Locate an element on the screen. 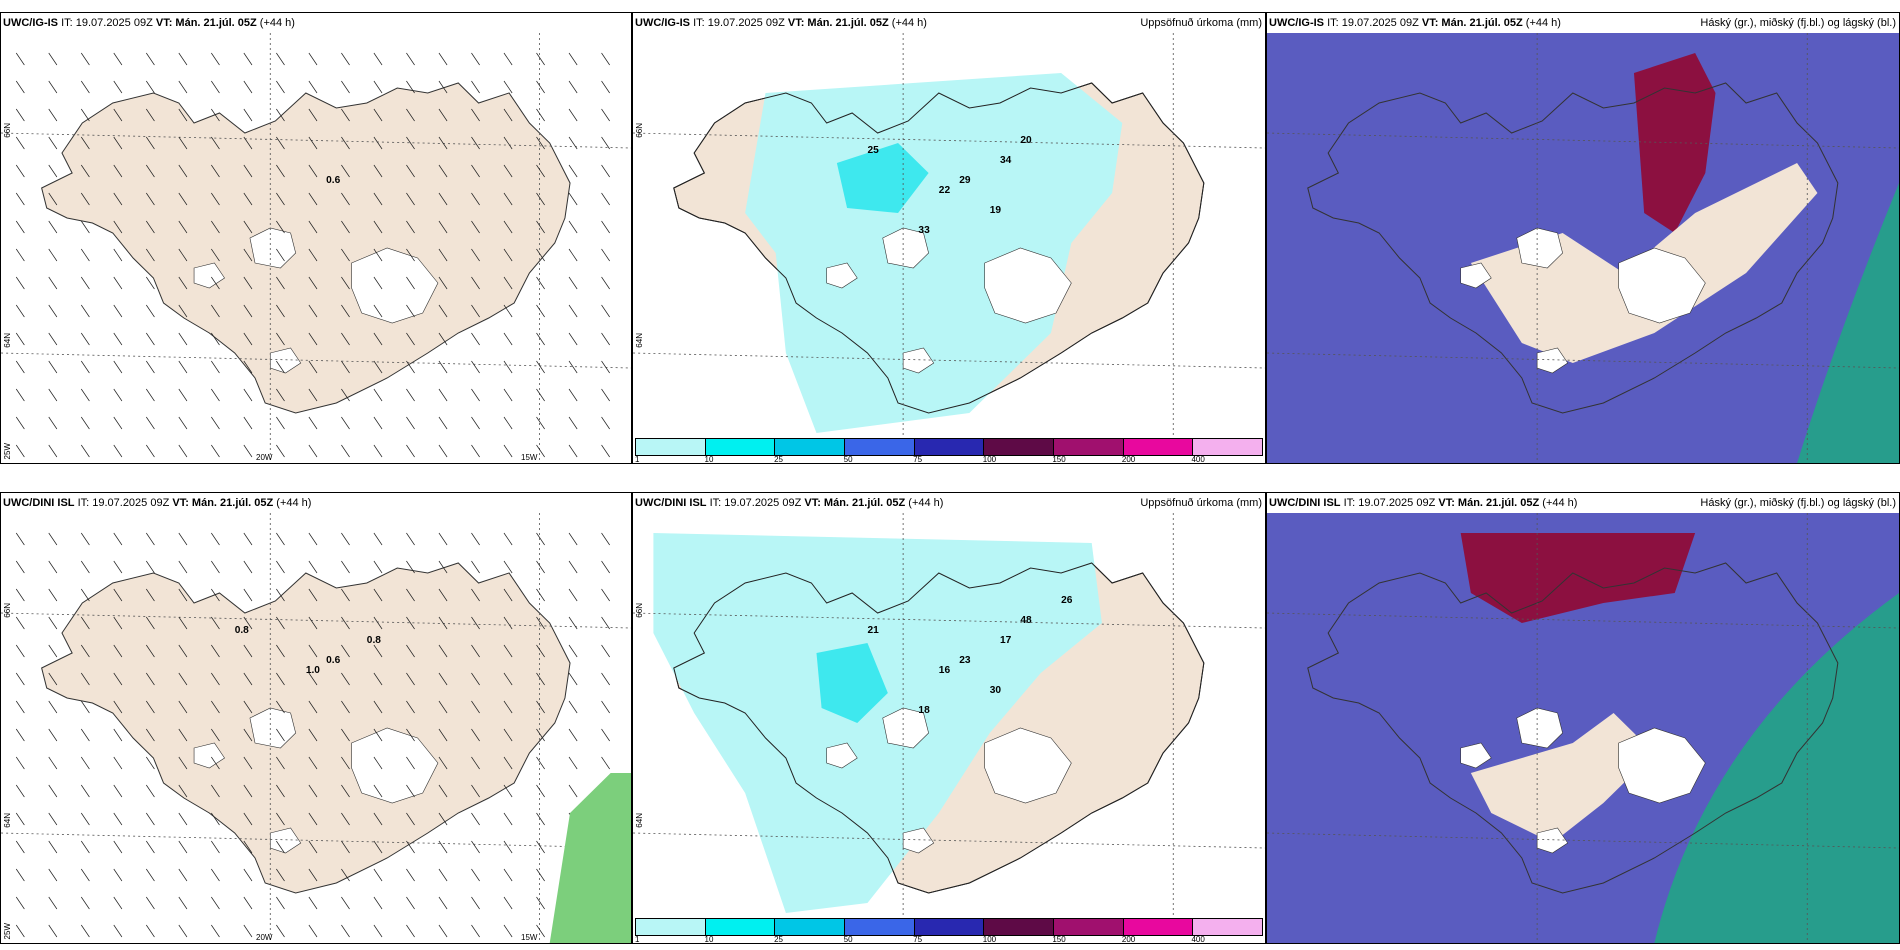 The height and width of the screenshot is (950, 1900). axis-label-lat-mid: 64N is located at coordinates (7, 820).